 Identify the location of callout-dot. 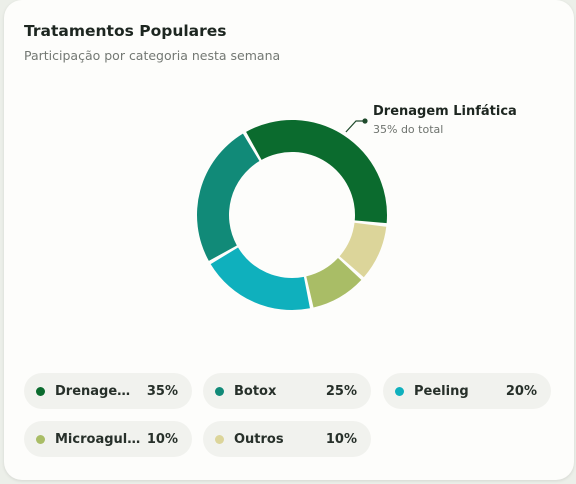
(365, 121).